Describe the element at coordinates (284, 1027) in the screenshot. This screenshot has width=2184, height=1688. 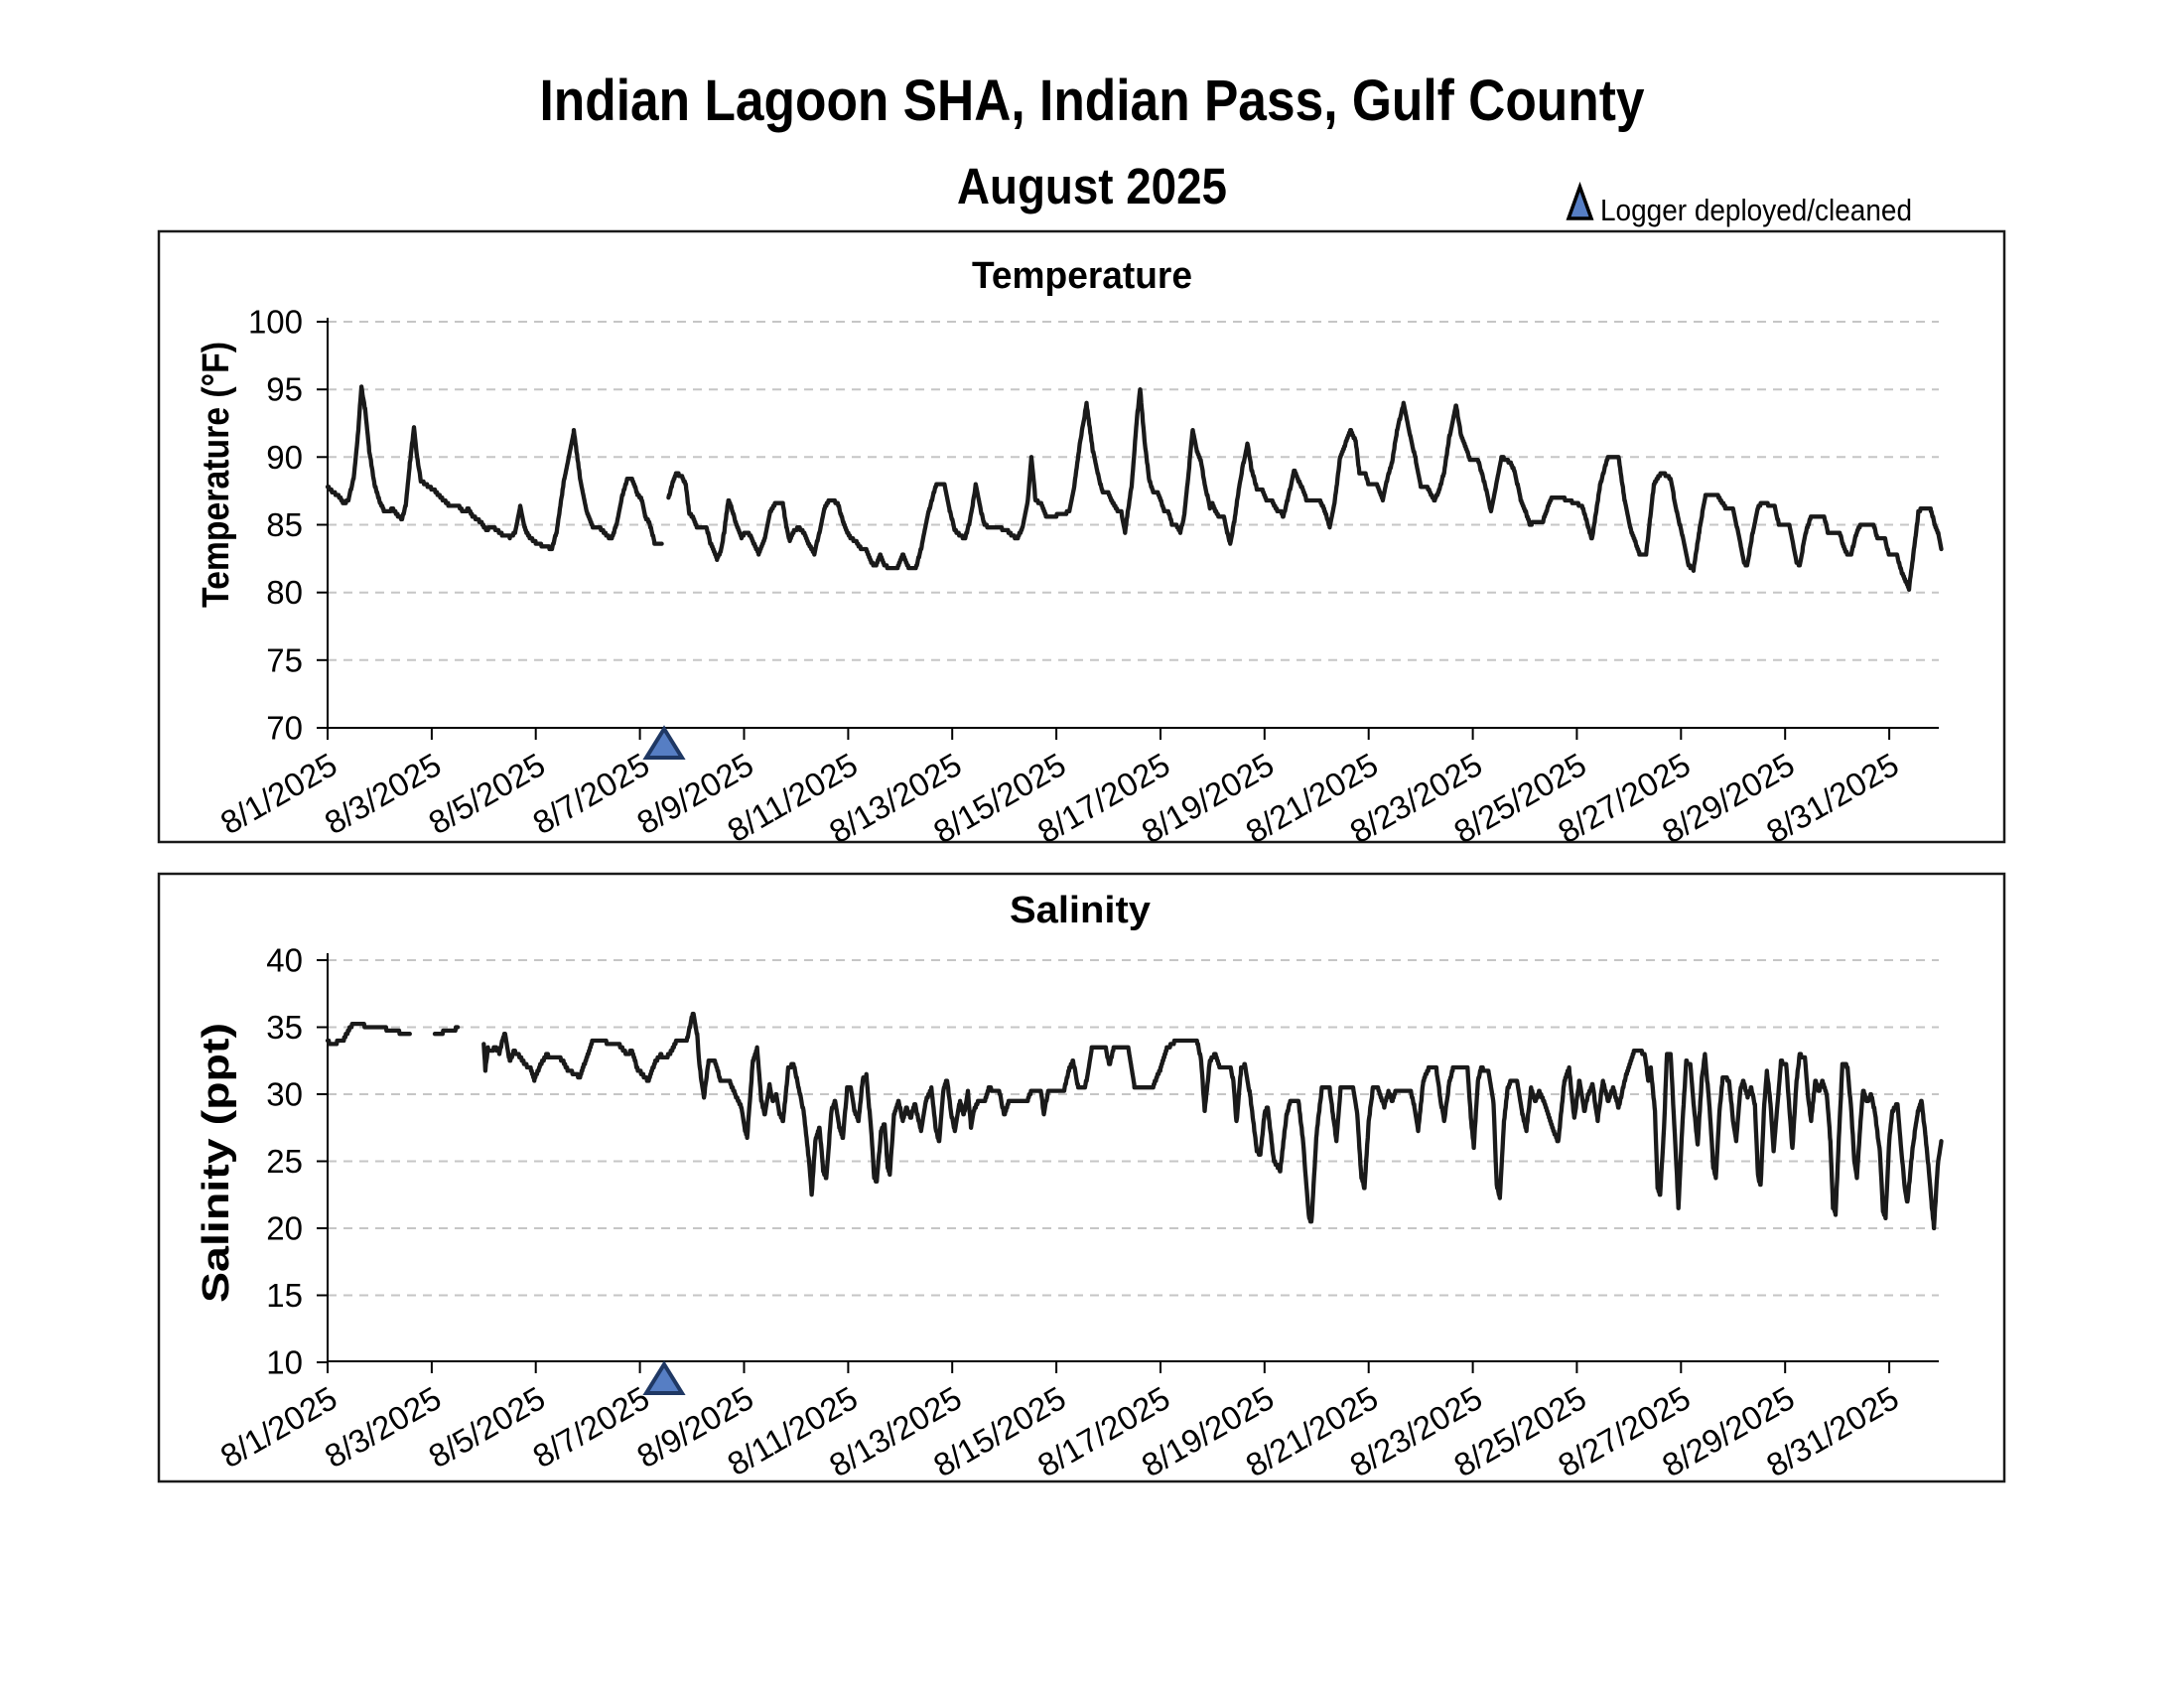
I see `svg-text: 35` at that location.